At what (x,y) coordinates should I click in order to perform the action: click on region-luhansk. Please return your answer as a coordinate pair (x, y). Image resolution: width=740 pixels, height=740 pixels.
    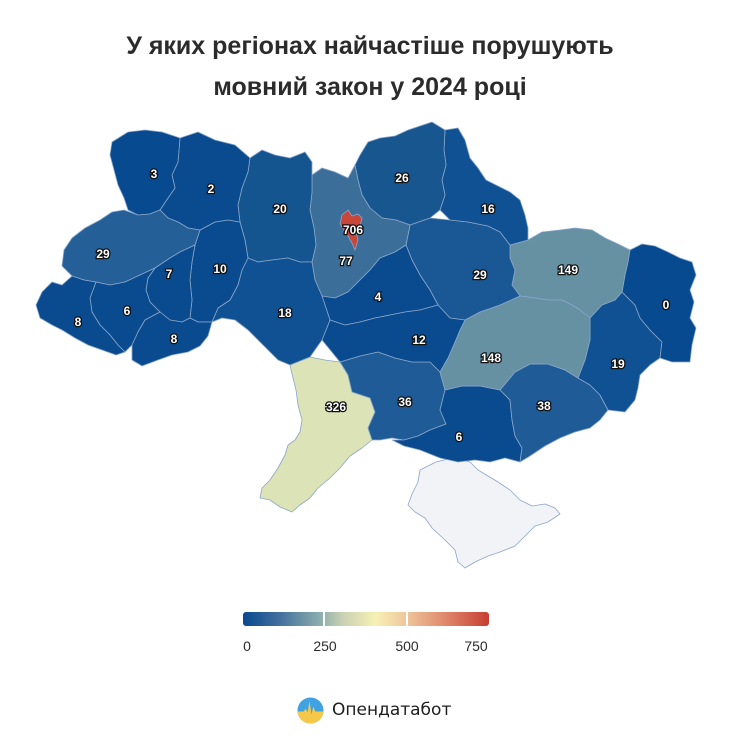
    Looking at the image, I should click on (659, 303).